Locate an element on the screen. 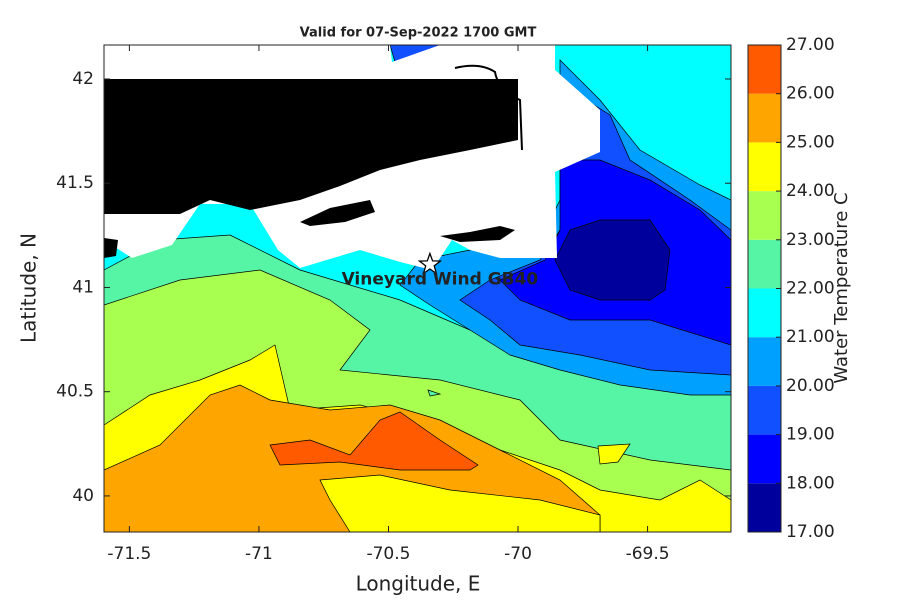  colorbar-tick-label: 17.00 is located at coordinates (810, 532).